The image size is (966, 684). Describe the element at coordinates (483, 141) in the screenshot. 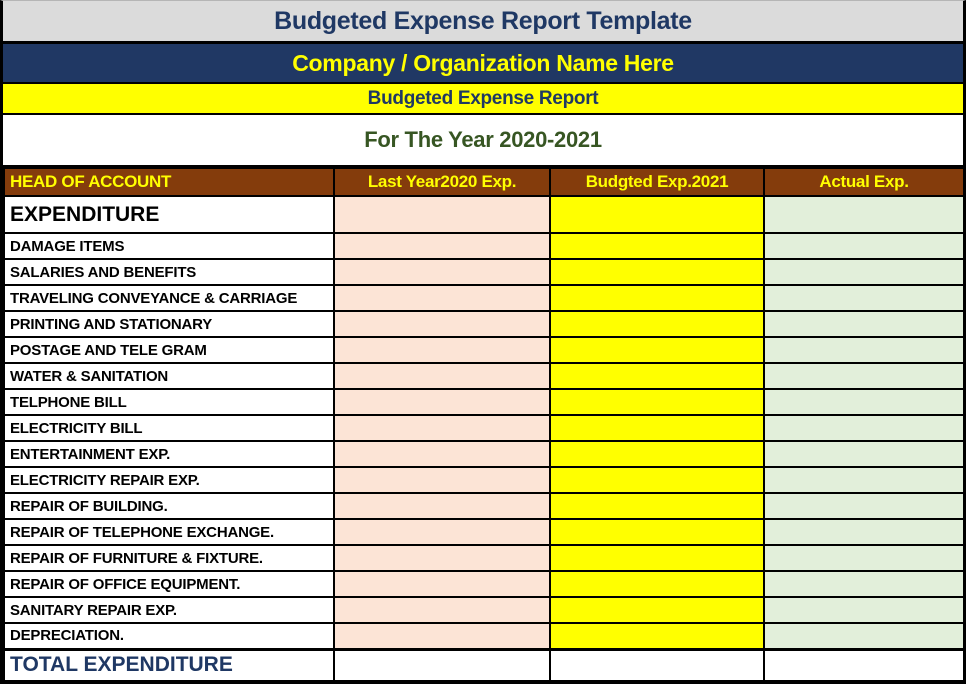

I see `report-period: For The Year 2020-2021` at that location.